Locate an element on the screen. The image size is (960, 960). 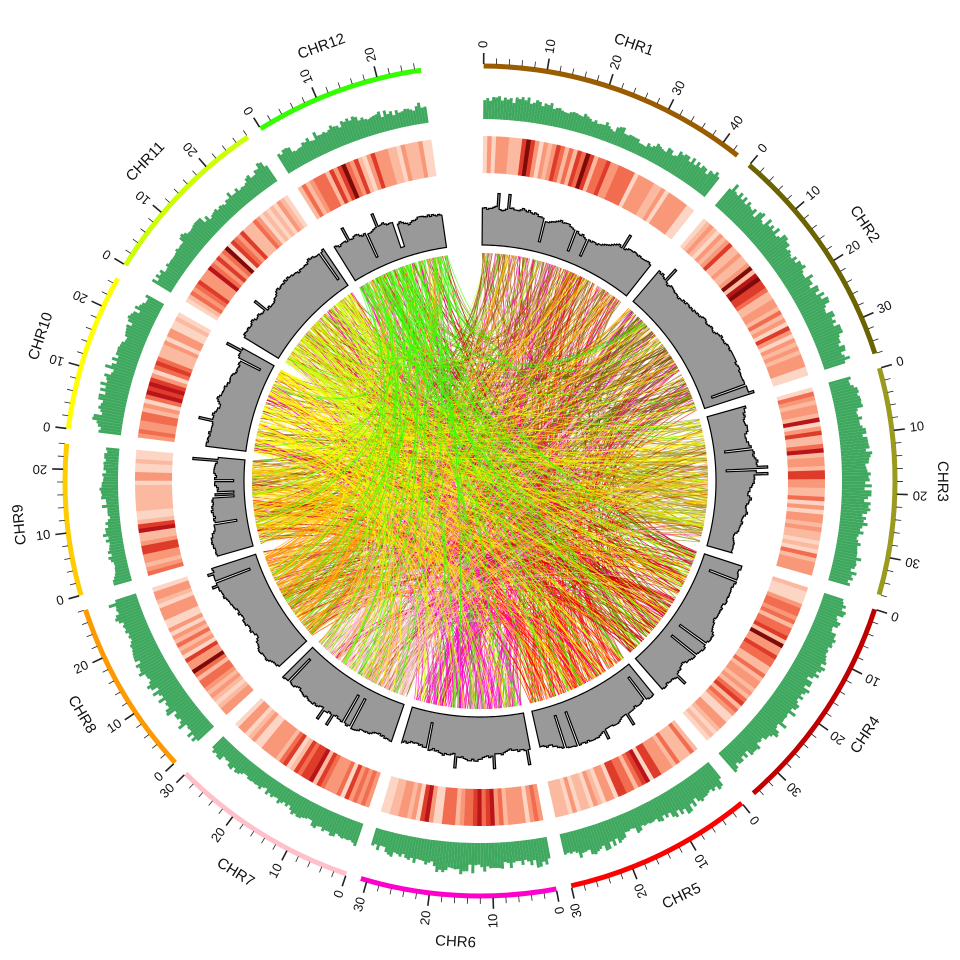
tick-label: 0 is located at coordinates (482, 44).